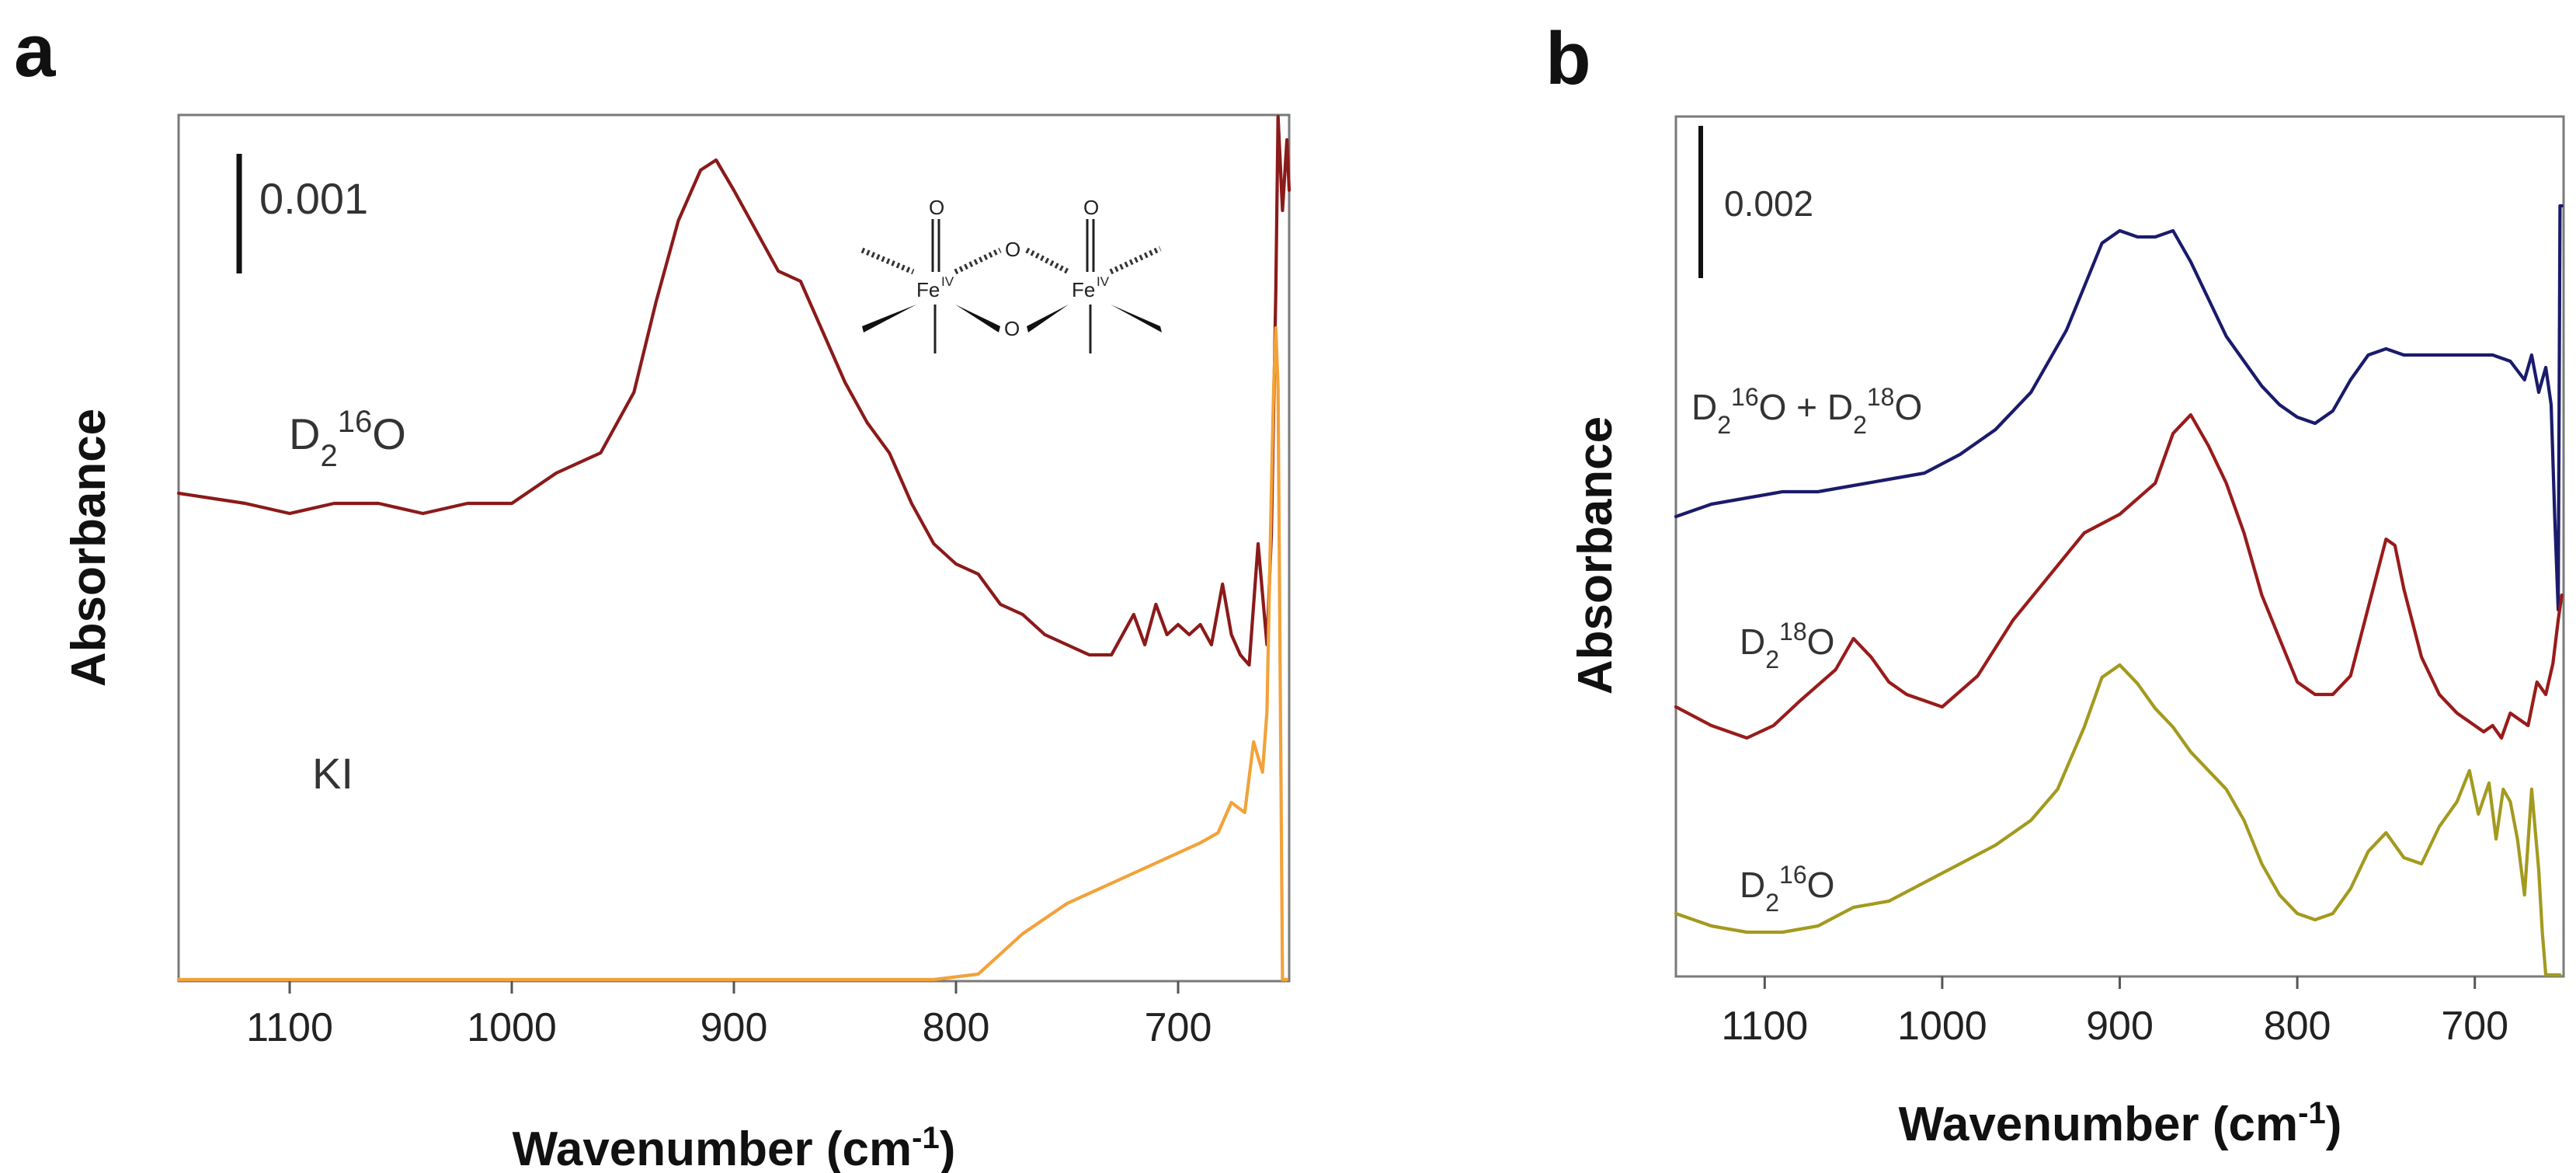 The height and width of the screenshot is (1173, 2576). What do you see at coordinates (734, 1027) in the screenshot?
I see `x-tick-label-a-900: 900` at bounding box center [734, 1027].